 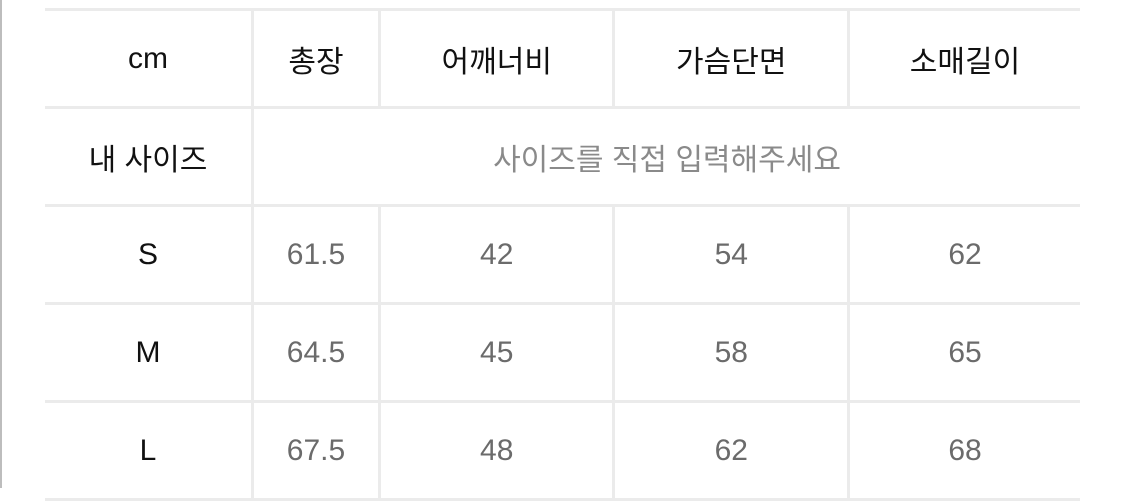 I want to click on size-label: M, so click(x=149, y=352).